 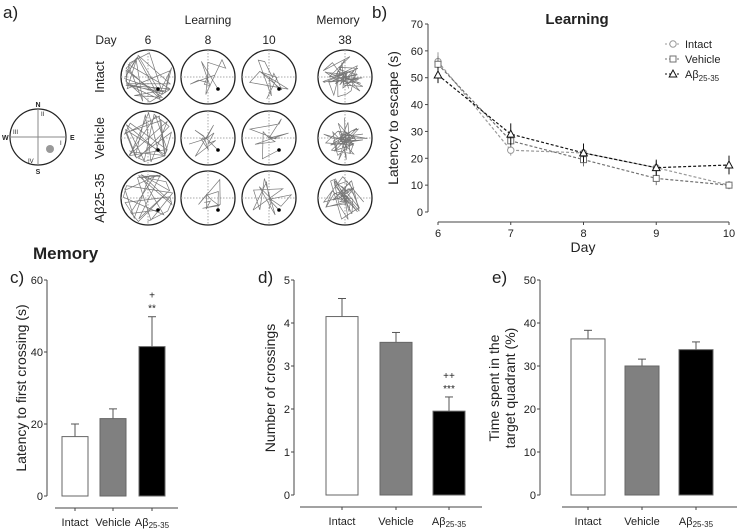 I want to click on x-tick-label: Vehicle, so click(x=395, y=522).